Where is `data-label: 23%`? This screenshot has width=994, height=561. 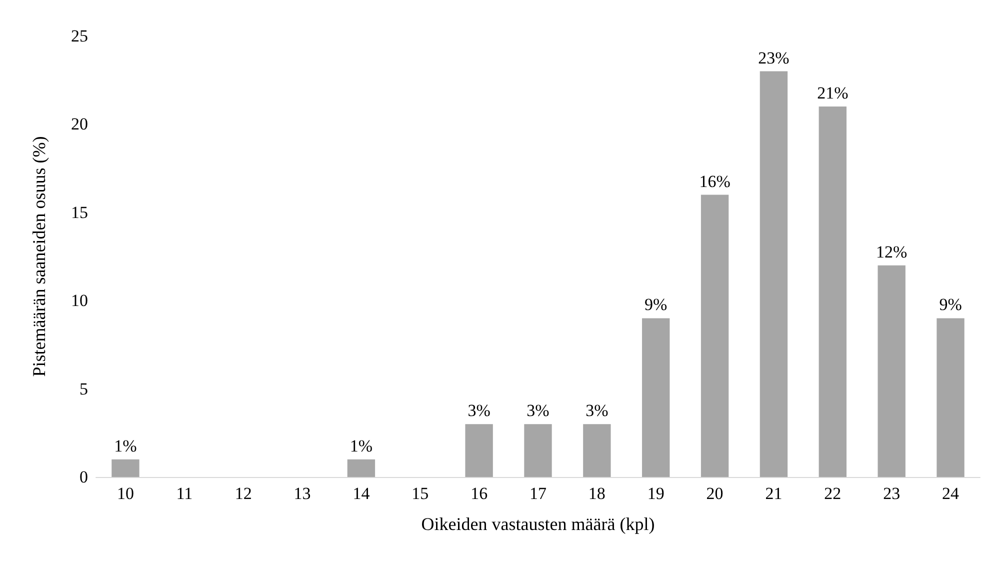 data-label: 23% is located at coordinates (774, 58).